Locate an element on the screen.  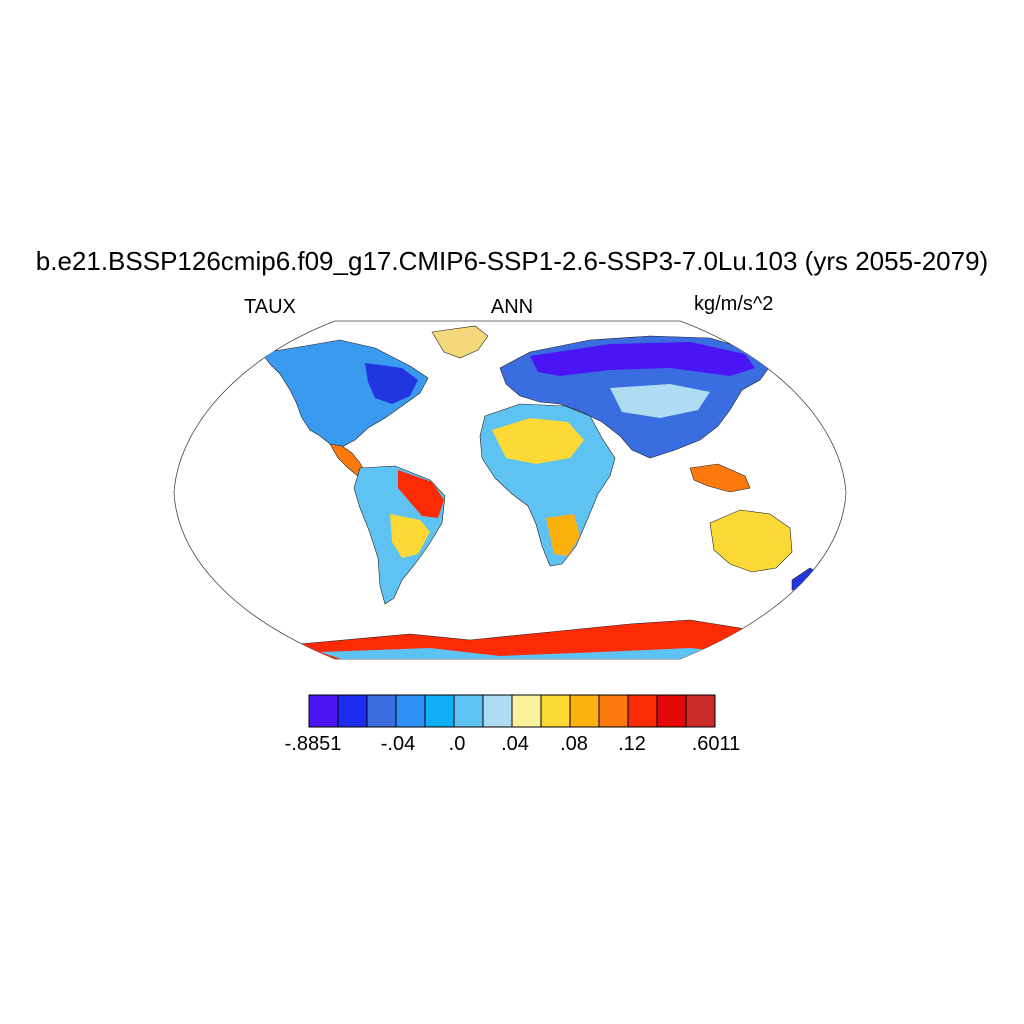
region-sahara-warm is located at coordinates (538, 441).